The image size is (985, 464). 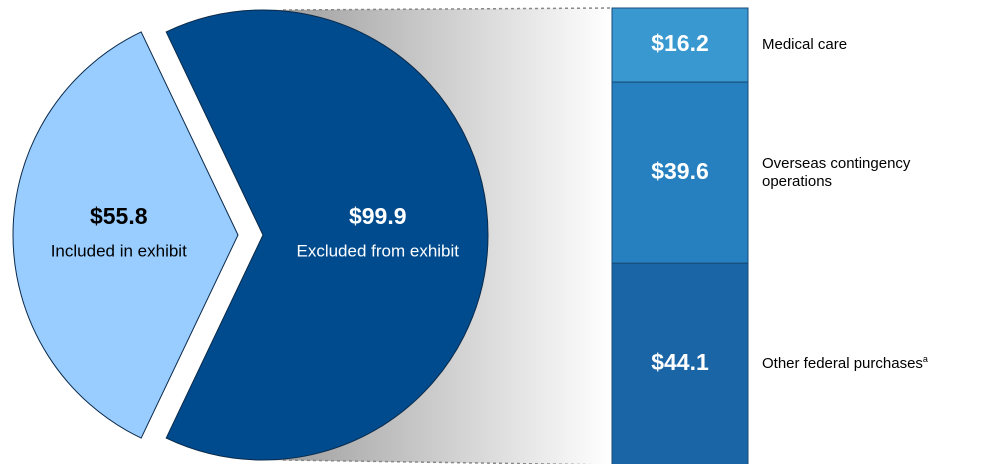 I want to click on bar-value-label: $44.1, so click(x=680, y=362).